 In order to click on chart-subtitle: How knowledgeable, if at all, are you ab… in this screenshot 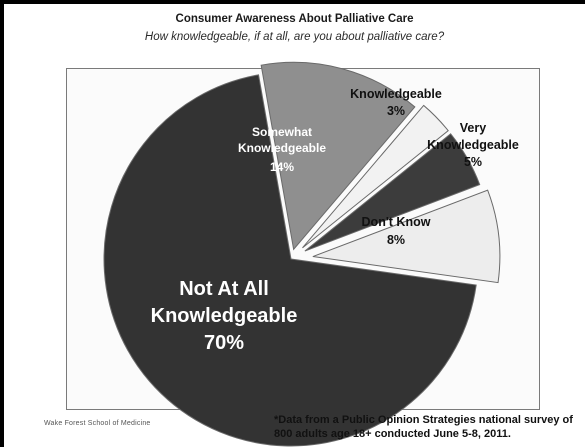, I will do `click(294, 37)`.